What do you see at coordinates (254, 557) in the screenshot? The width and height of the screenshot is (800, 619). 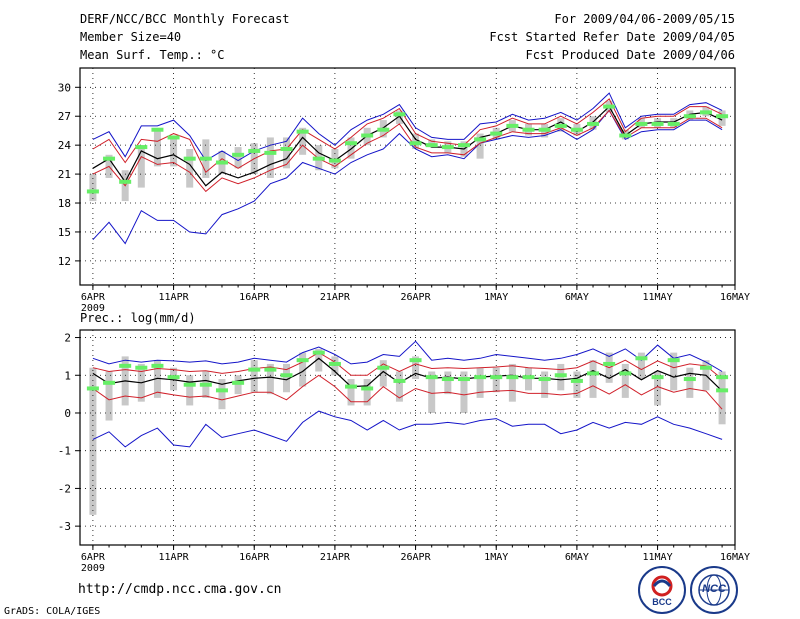 I see `precipitation-xtick-label: 16APR` at bounding box center [254, 557].